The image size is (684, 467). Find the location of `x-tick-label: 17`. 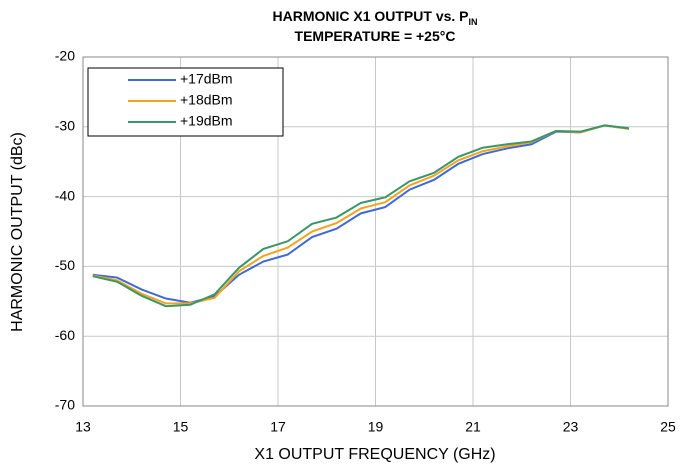

x-tick-label: 17 is located at coordinates (278, 427).